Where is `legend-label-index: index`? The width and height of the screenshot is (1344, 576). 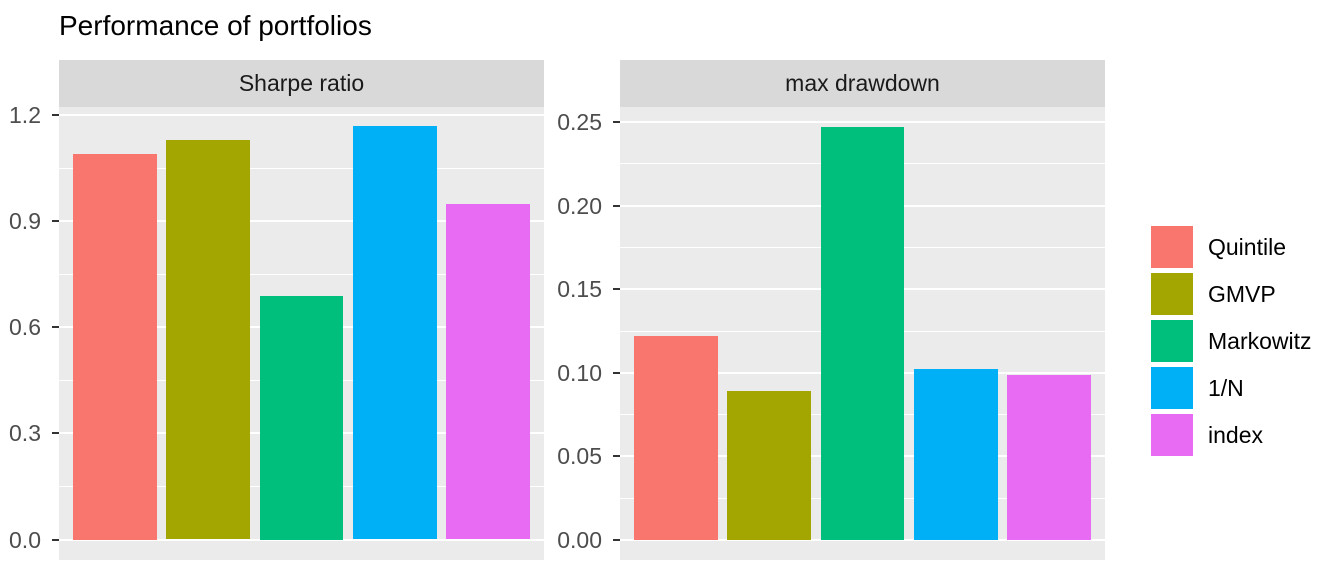
legend-label-index: index is located at coordinates (1235, 435).